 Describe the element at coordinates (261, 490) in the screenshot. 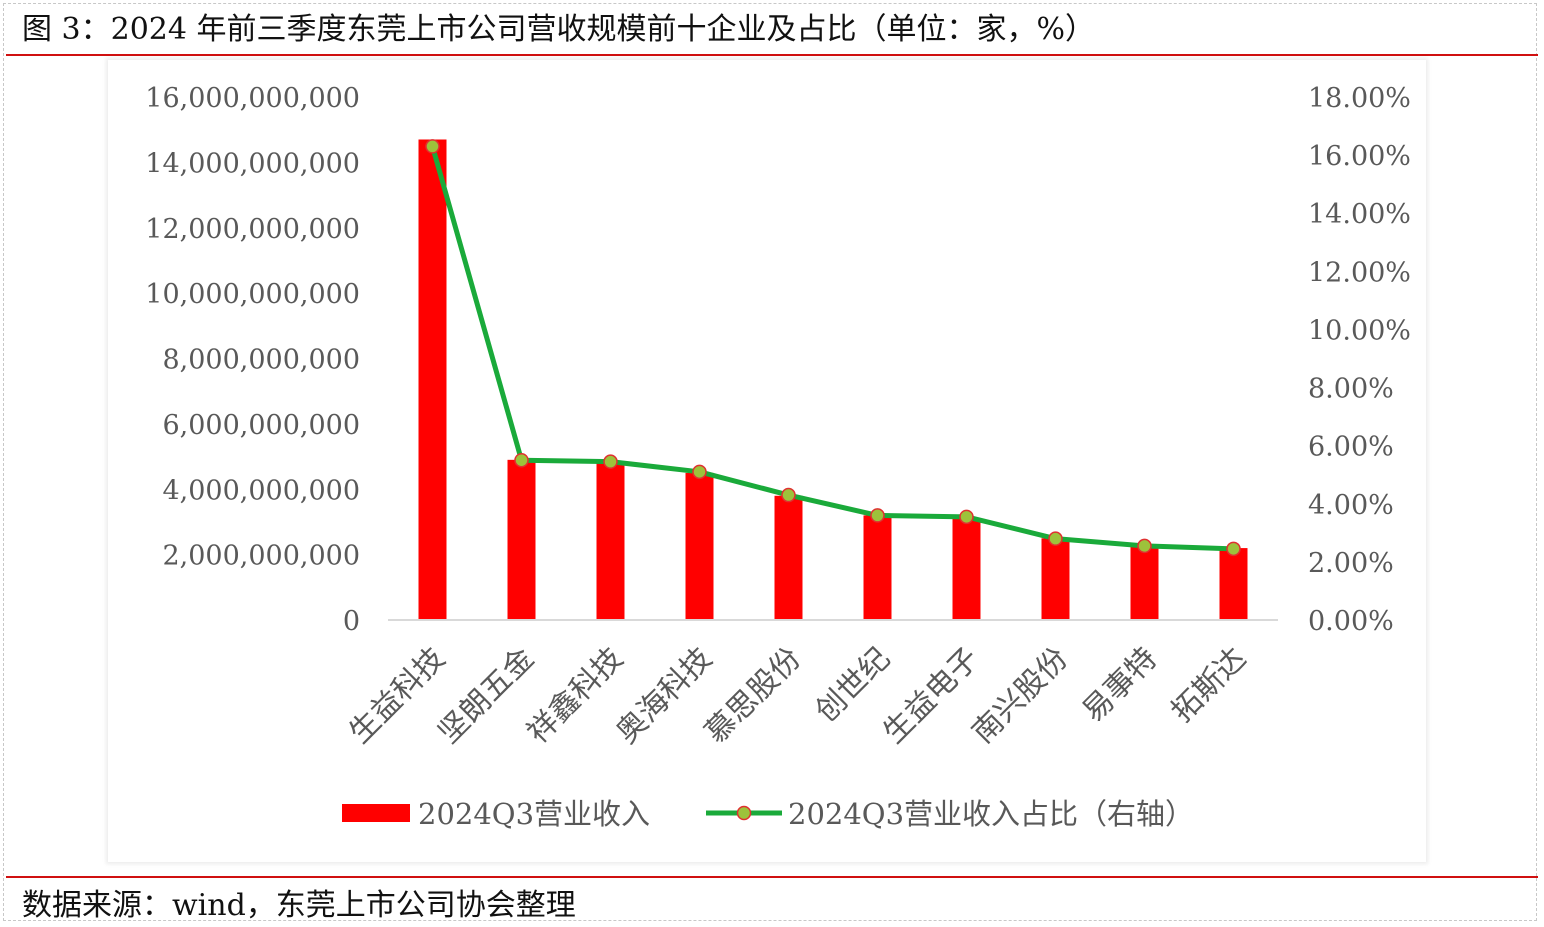

I see `left-tick-label: 4,000,000,000` at that location.